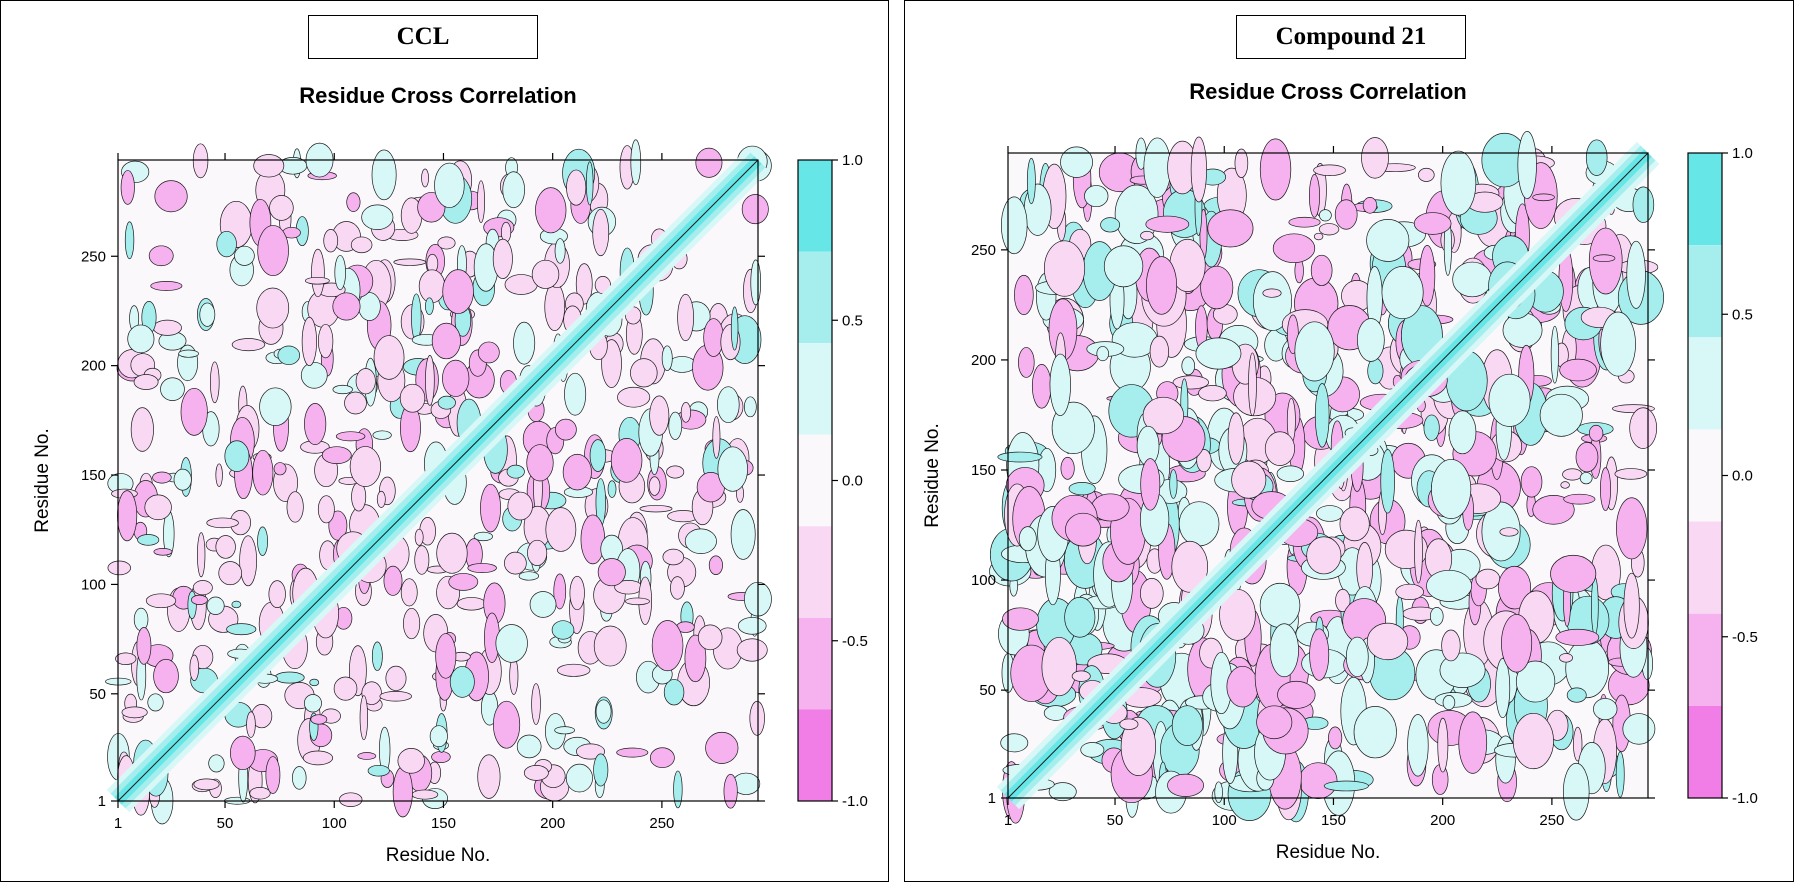 The height and width of the screenshot is (884, 1794). I want to click on y-tick-label: 150, so click(983, 470).